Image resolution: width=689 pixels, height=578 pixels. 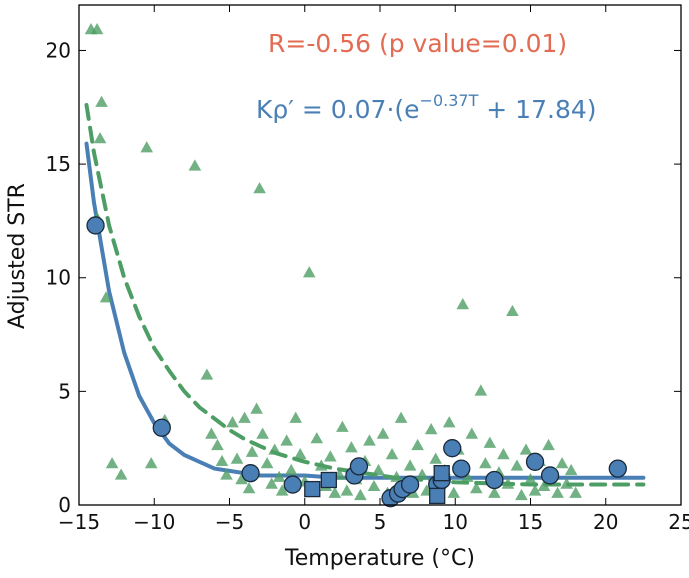 I want to click on x-axis-label: Temperature (°C), so click(x=379, y=558).